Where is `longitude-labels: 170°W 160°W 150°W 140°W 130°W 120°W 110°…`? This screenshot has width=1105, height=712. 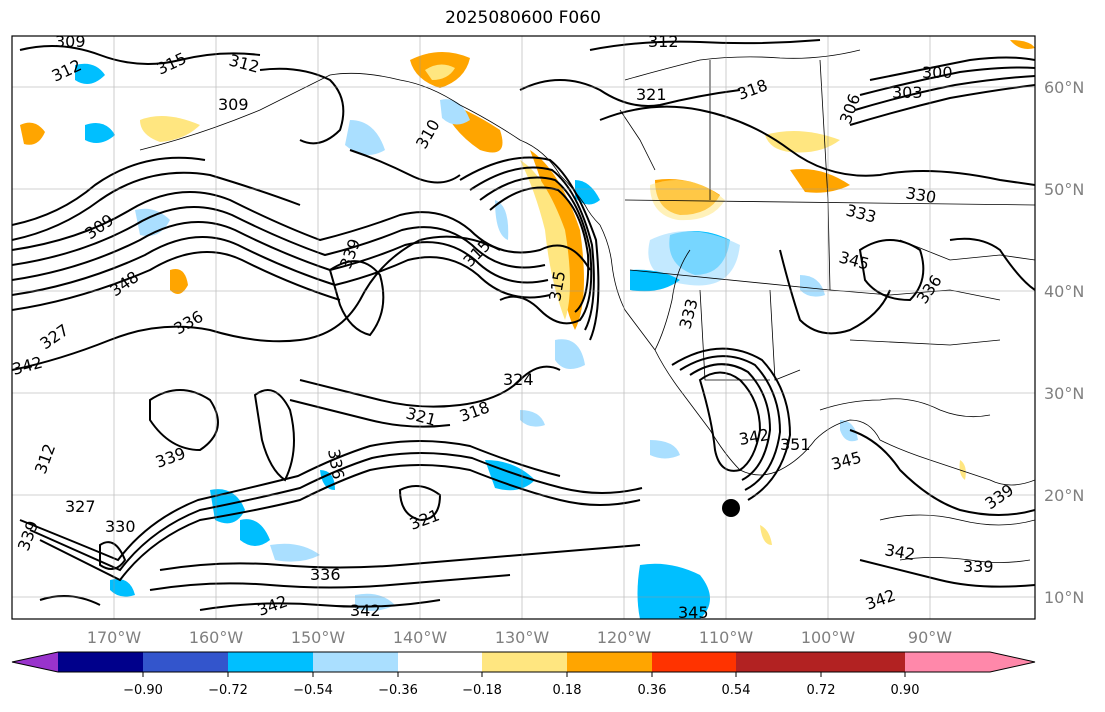
longitude-labels: 170°W 160°W 150°W 140°W 130°W 120°W 110°… is located at coordinates (519, 637).